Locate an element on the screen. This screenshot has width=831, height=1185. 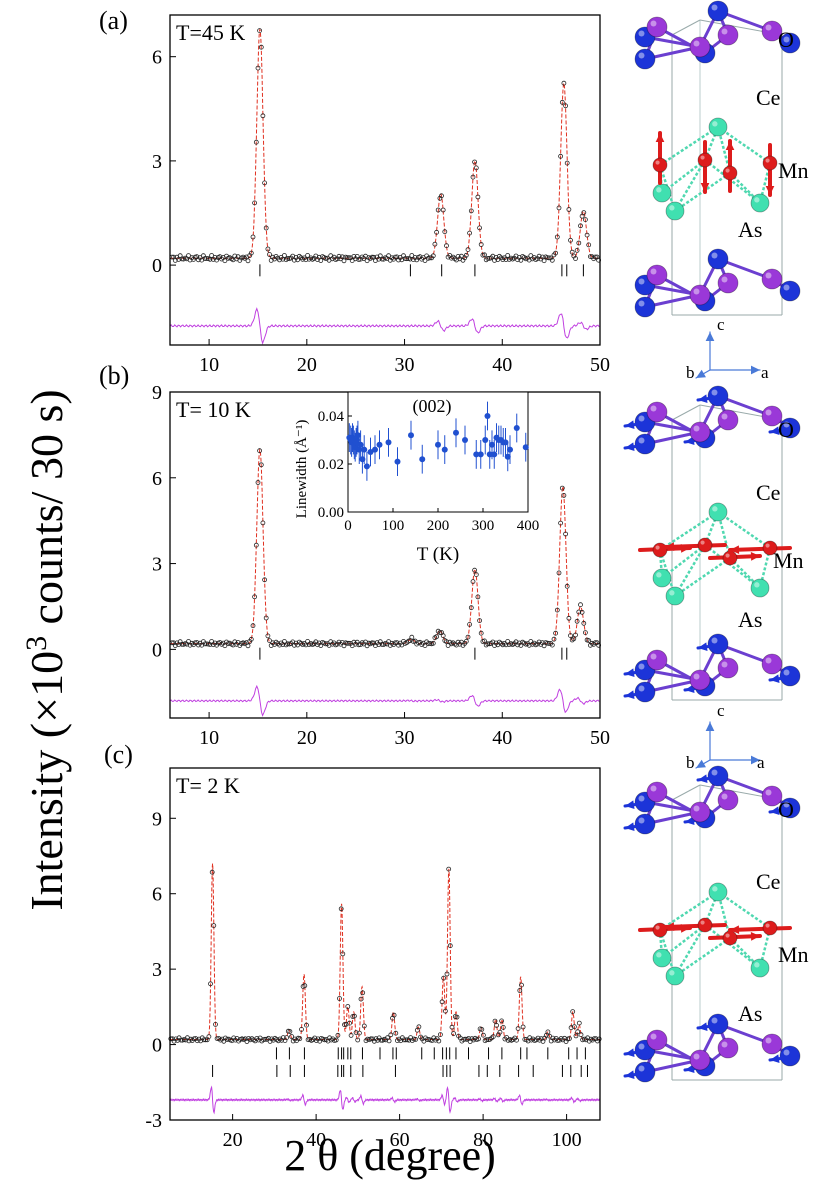
panel-c-label: (c) is located at coordinates (118, 754).